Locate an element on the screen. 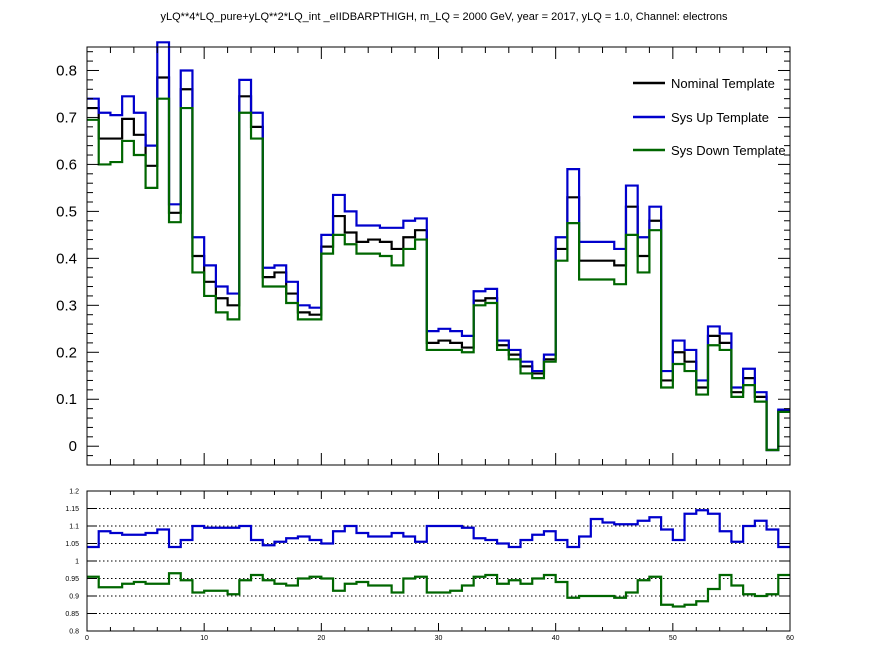 The image size is (896, 672). legend-nominal-label: Nominal Template is located at coordinates (723, 83).